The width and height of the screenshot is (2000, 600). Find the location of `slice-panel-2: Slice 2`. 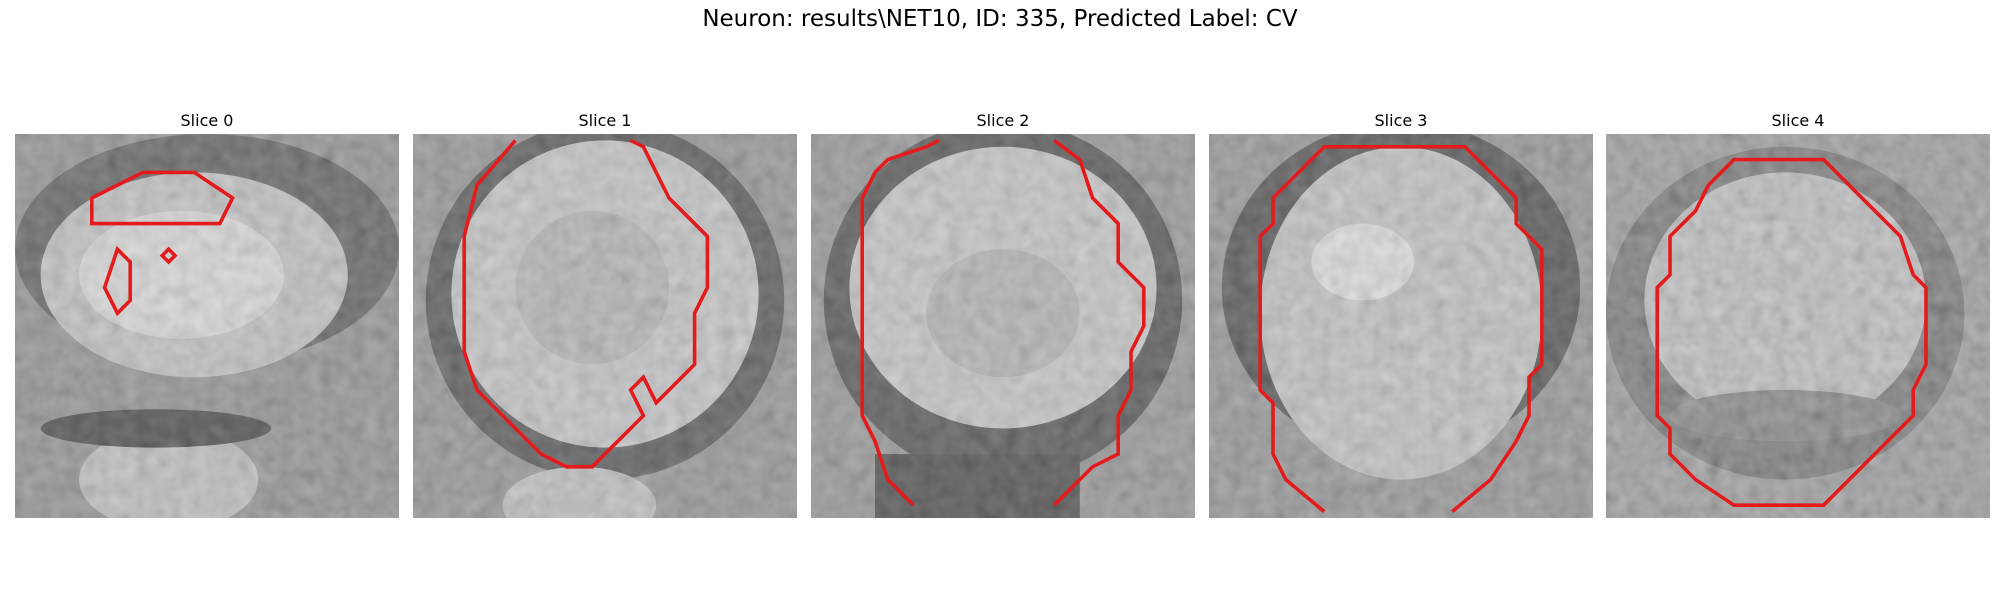

slice-panel-2: Slice 2 is located at coordinates (1003, 313).